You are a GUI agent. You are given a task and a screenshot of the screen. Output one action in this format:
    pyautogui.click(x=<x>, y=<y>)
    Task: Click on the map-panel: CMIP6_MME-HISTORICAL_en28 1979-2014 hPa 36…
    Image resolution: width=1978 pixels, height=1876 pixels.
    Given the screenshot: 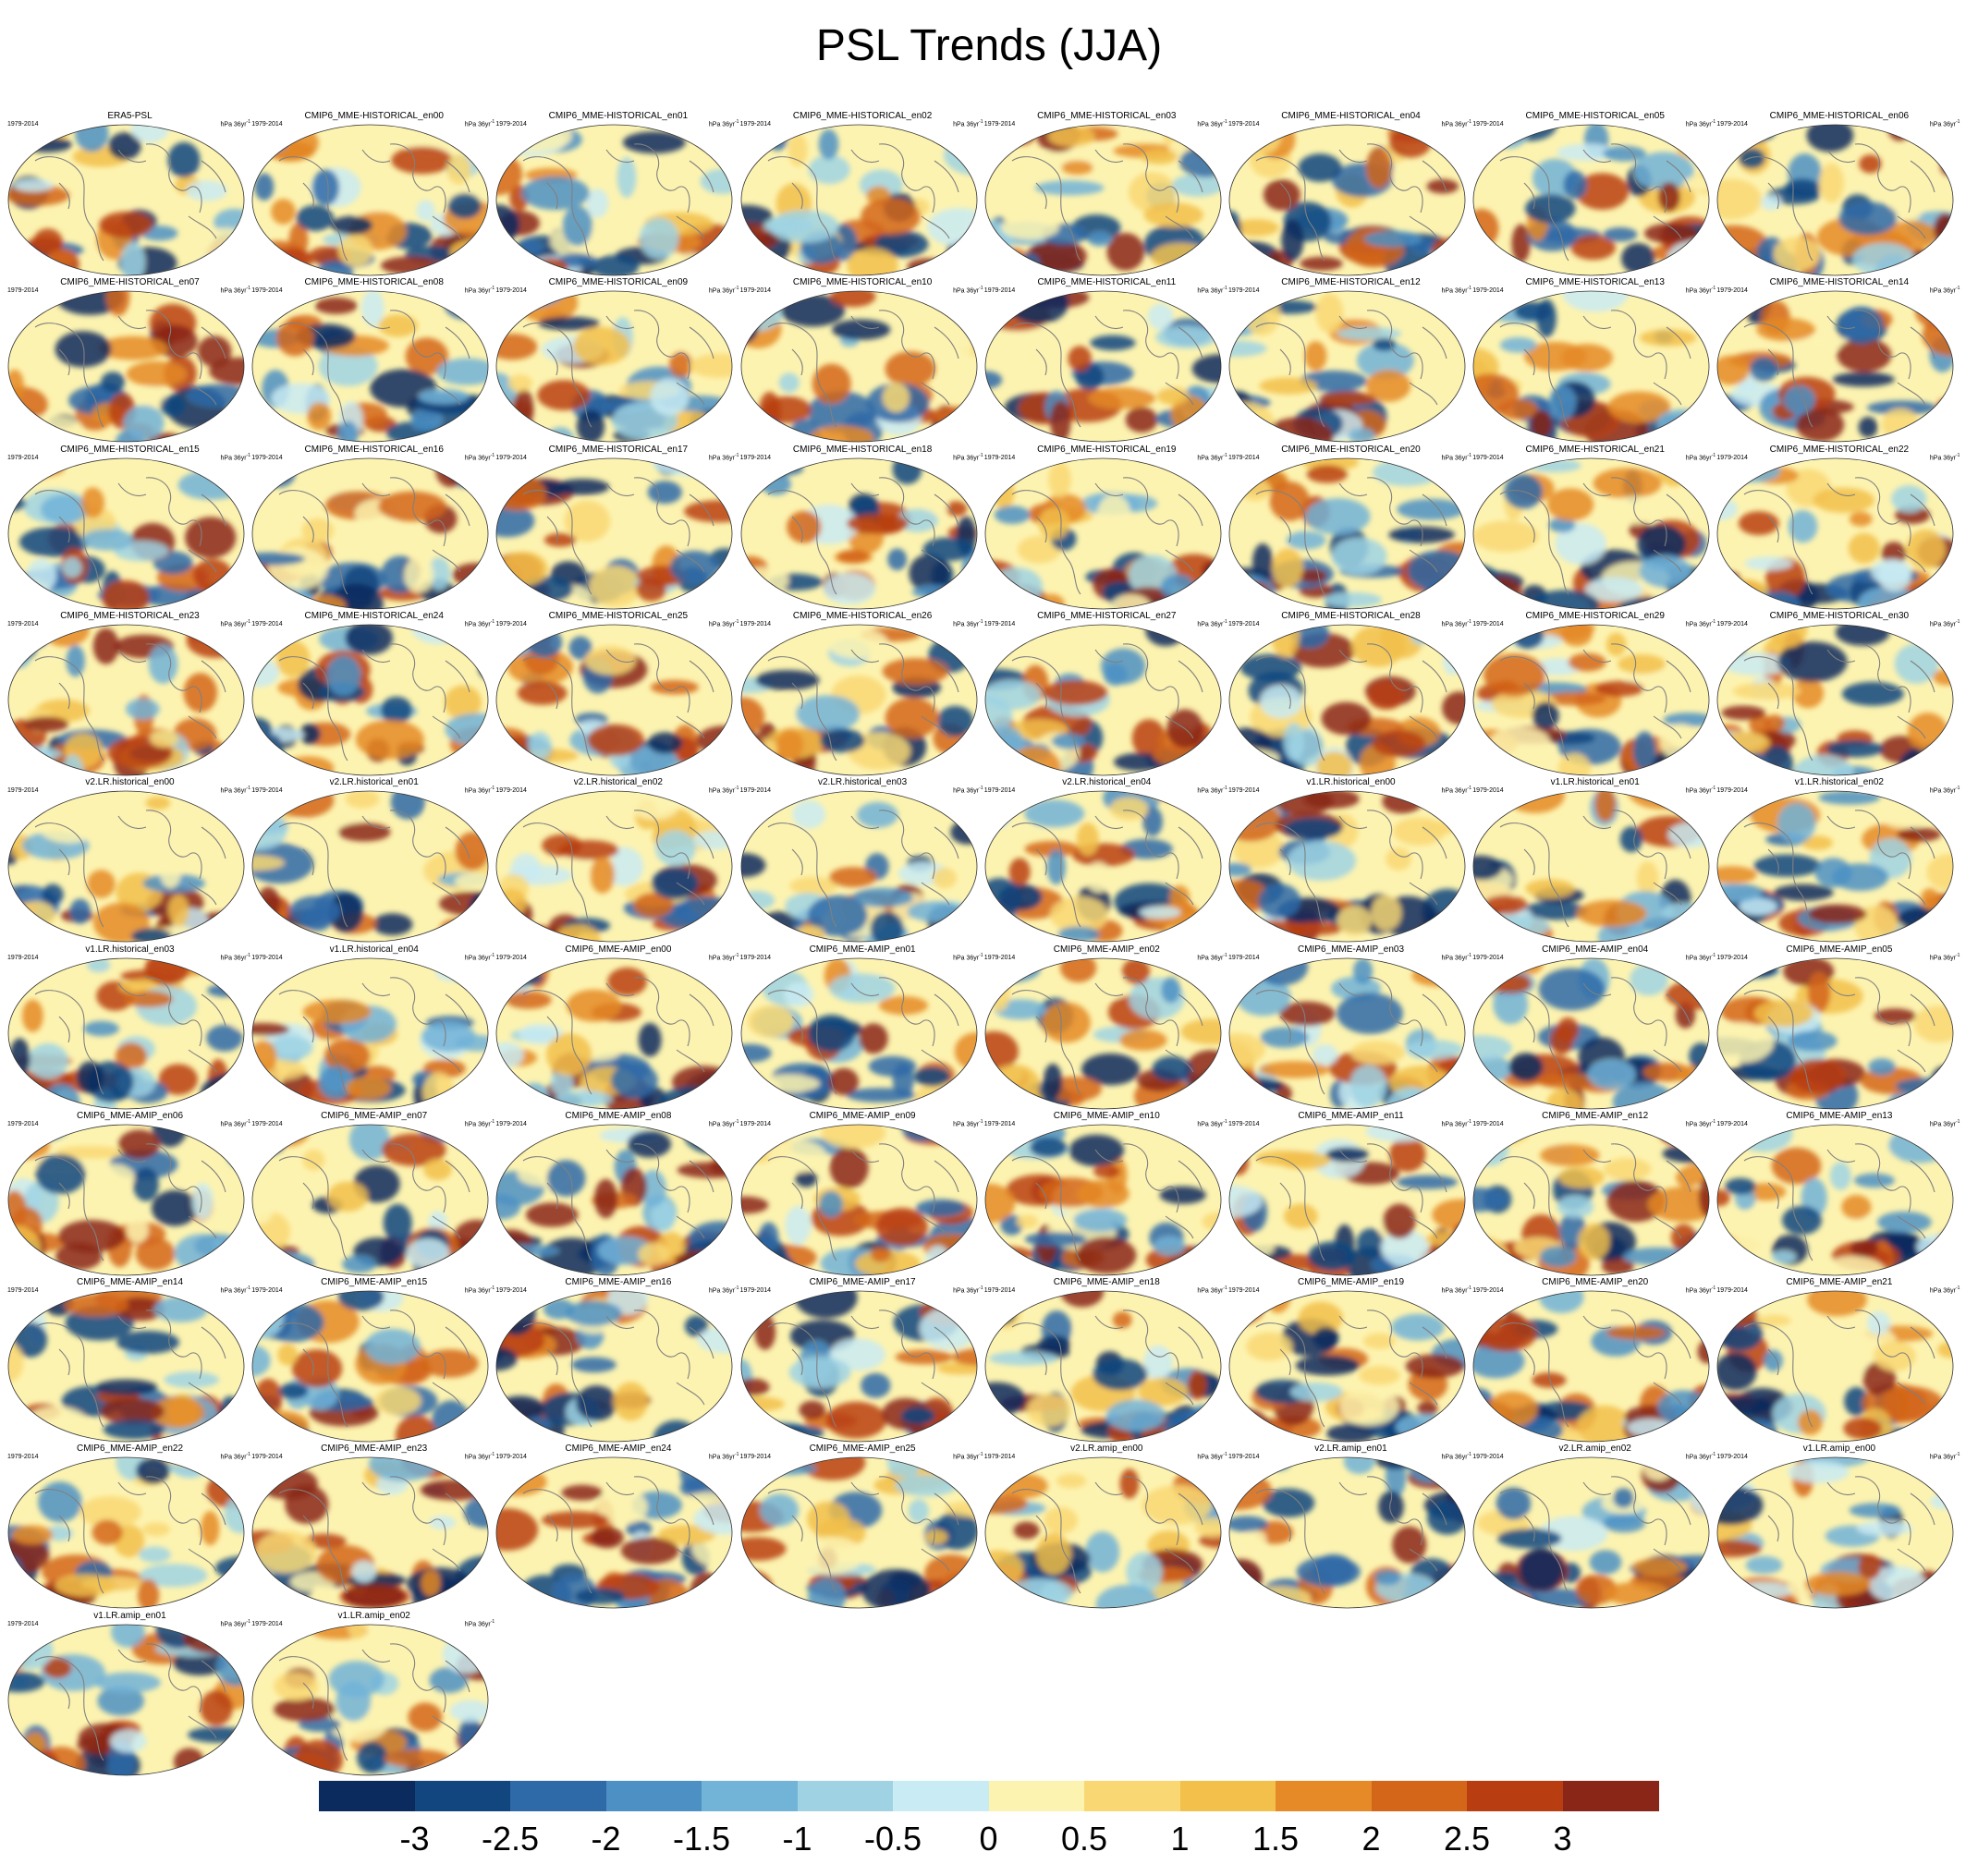 What is the action you would take?
    pyautogui.click(x=1350, y=693)
    